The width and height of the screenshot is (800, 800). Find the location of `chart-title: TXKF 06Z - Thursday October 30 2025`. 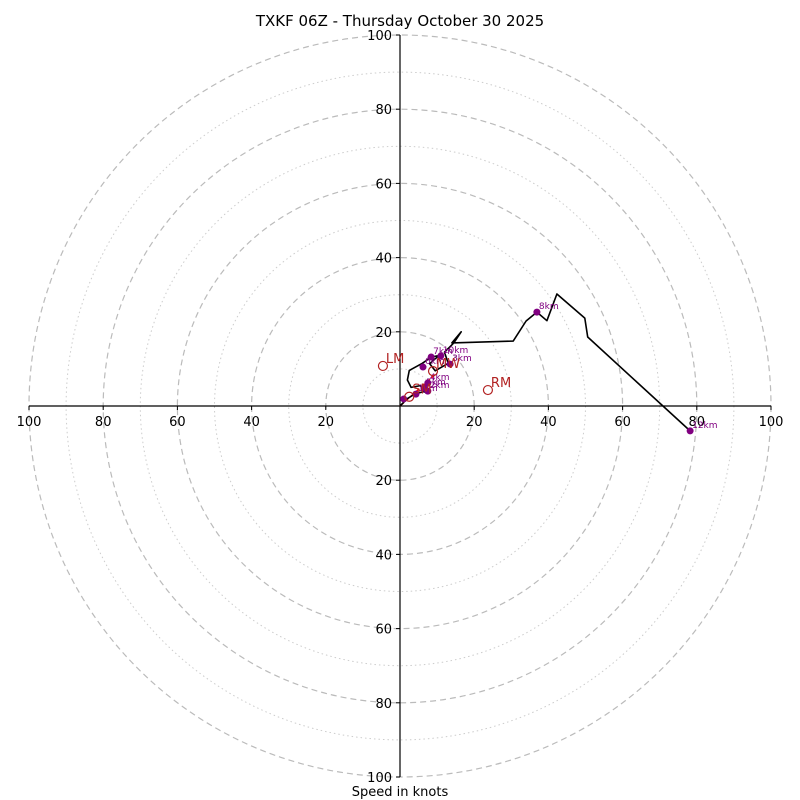

chart-title: TXKF 06Z - Thursday October 30 2025 is located at coordinates (399, 21).